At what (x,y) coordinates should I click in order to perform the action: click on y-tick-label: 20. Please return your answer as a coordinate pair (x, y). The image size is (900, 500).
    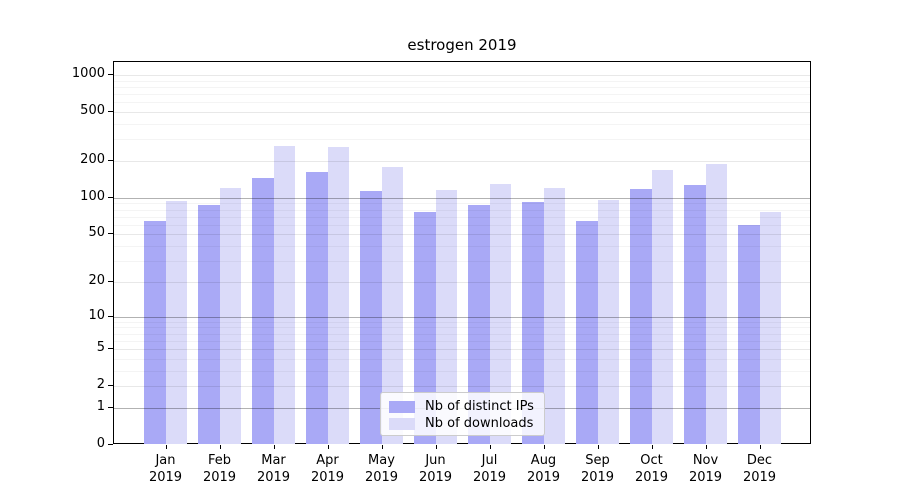
    Looking at the image, I should click on (96, 280).